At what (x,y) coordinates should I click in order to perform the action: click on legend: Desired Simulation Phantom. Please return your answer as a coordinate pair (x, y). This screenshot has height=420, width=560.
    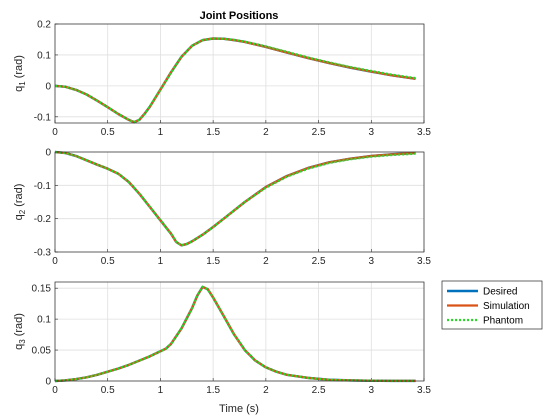
    Looking at the image, I should click on (492, 305).